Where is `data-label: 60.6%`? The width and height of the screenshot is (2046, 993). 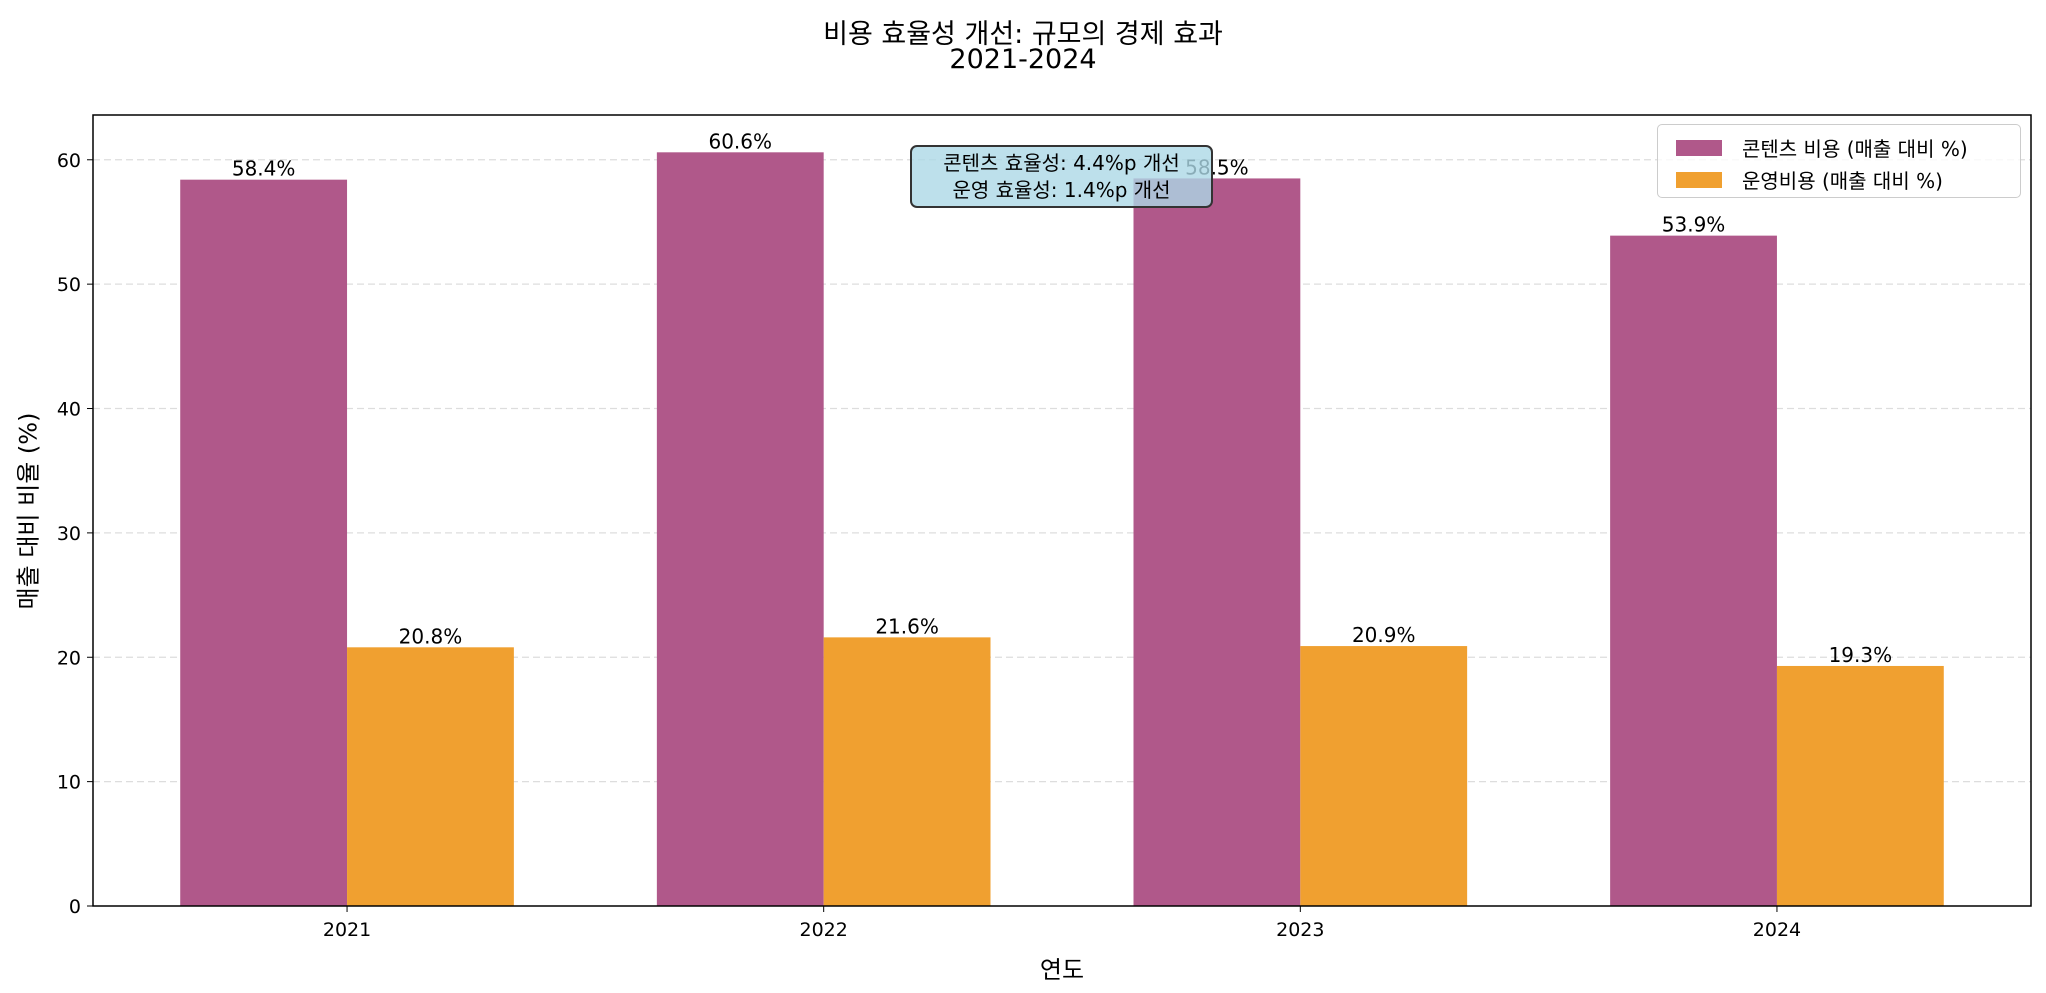 data-label: 60.6% is located at coordinates (740, 141).